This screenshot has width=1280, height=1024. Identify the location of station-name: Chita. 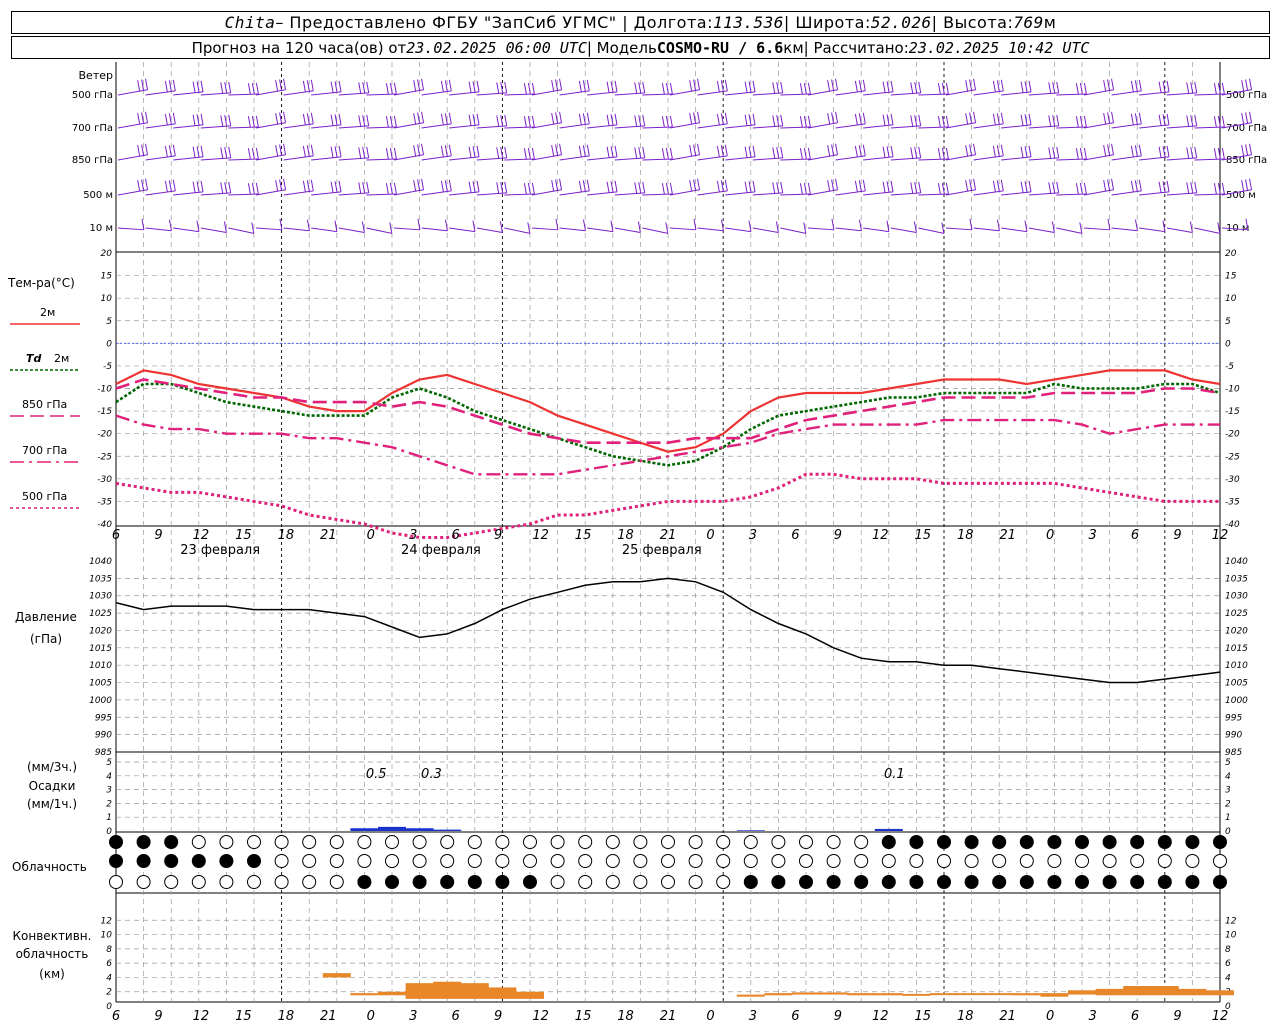
(250, 22).